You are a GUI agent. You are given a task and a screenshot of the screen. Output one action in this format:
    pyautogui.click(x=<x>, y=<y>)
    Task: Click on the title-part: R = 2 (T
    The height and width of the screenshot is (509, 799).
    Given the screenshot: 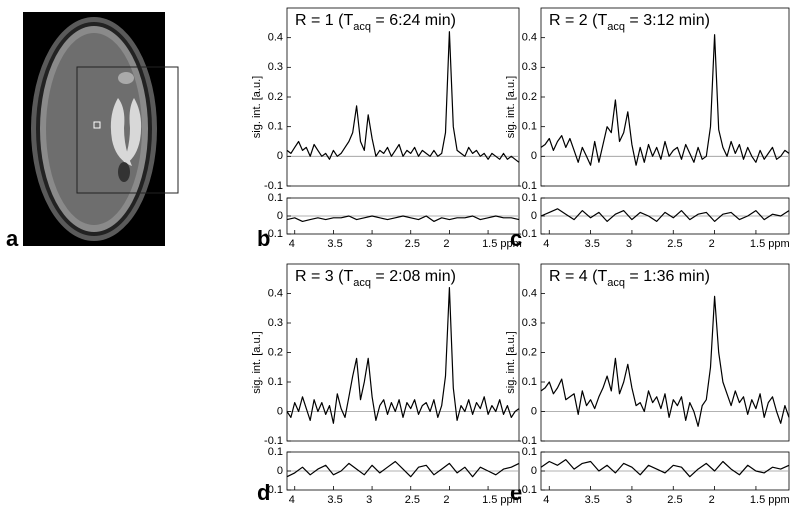 What is the action you would take?
    pyautogui.click(x=578, y=20)
    